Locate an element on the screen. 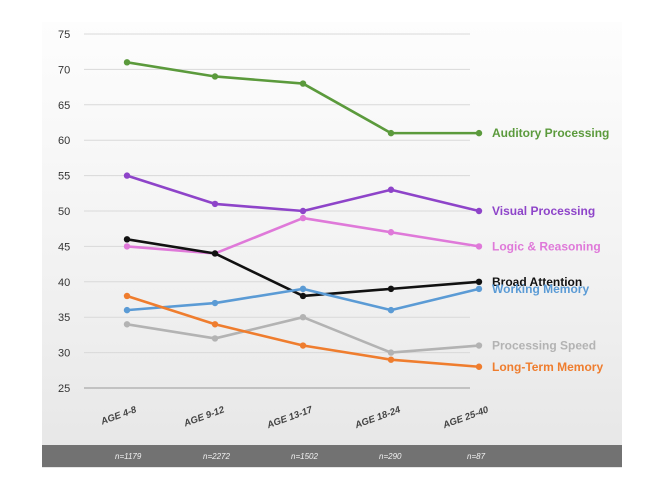 This screenshot has height=485, width=667. y-tick-label: 55 is located at coordinates (64, 177).